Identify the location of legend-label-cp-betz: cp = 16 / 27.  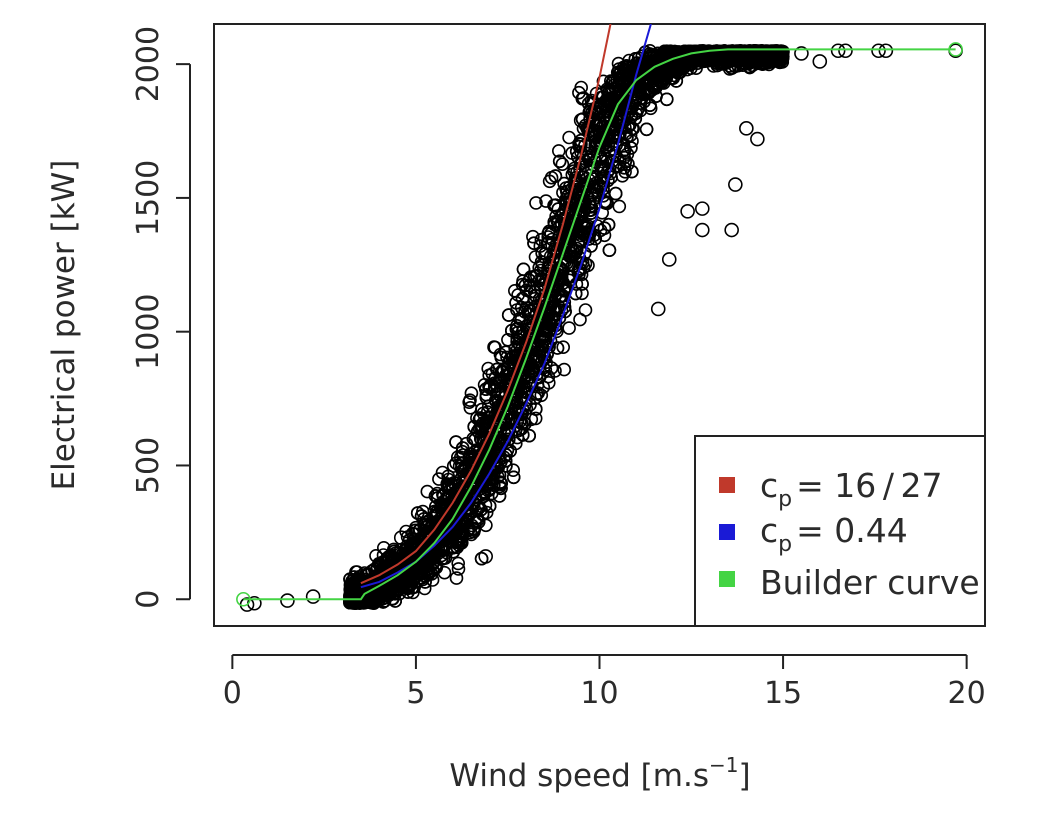
(851, 489).